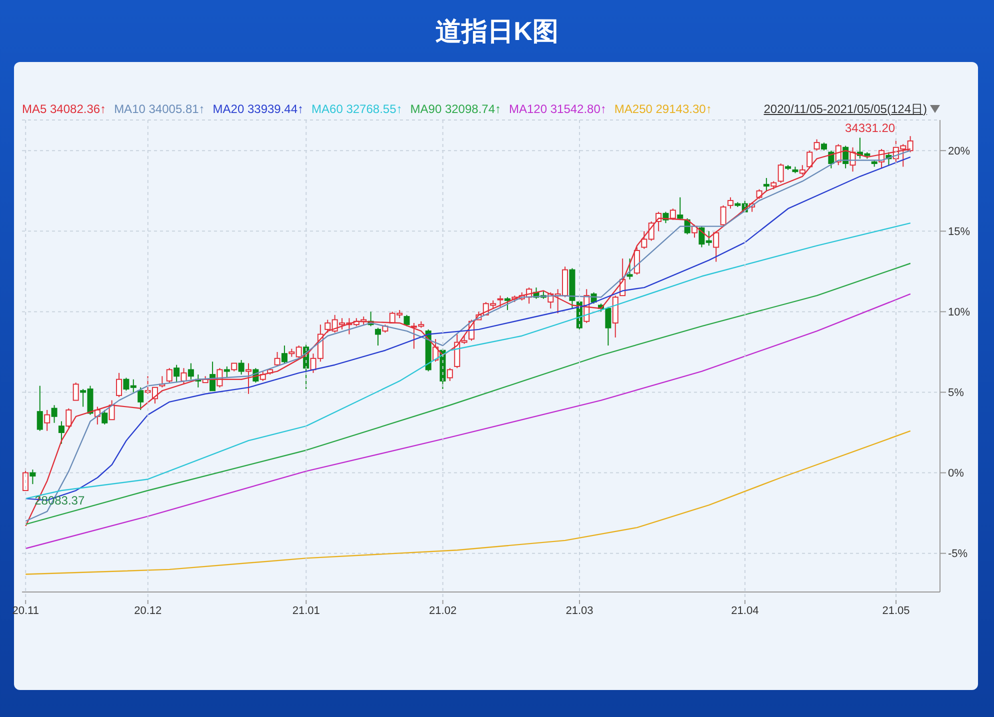 The image size is (994, 717). What do you see at coordinates (497, 31) in the screenshot?
I see `chart-title: 道指日K图` at bounding box center [497, 31].